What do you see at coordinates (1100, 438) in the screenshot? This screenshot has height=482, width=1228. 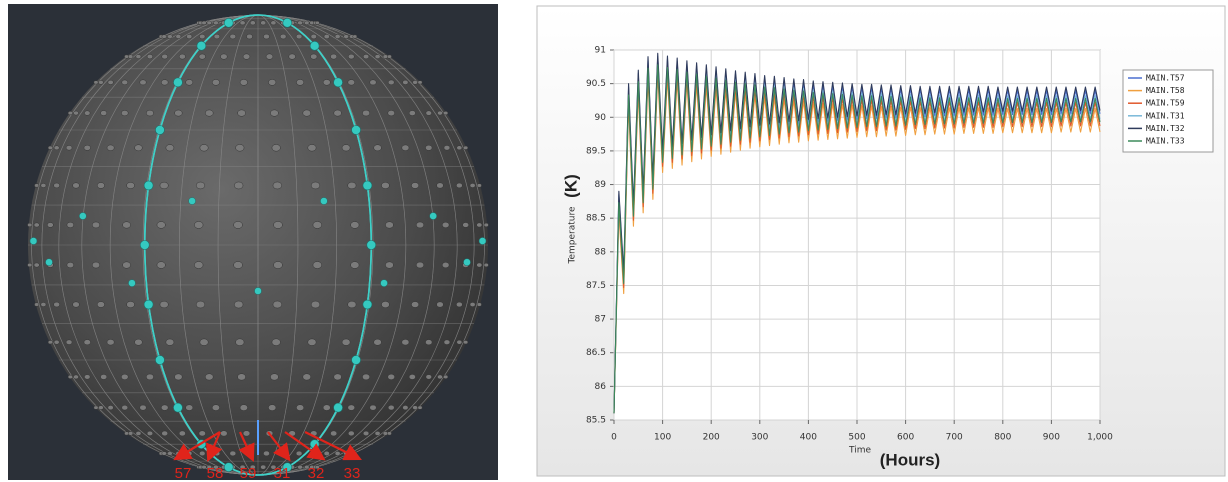 I see `x-tick-label: 1,000` at bounding box center [1100, 438].